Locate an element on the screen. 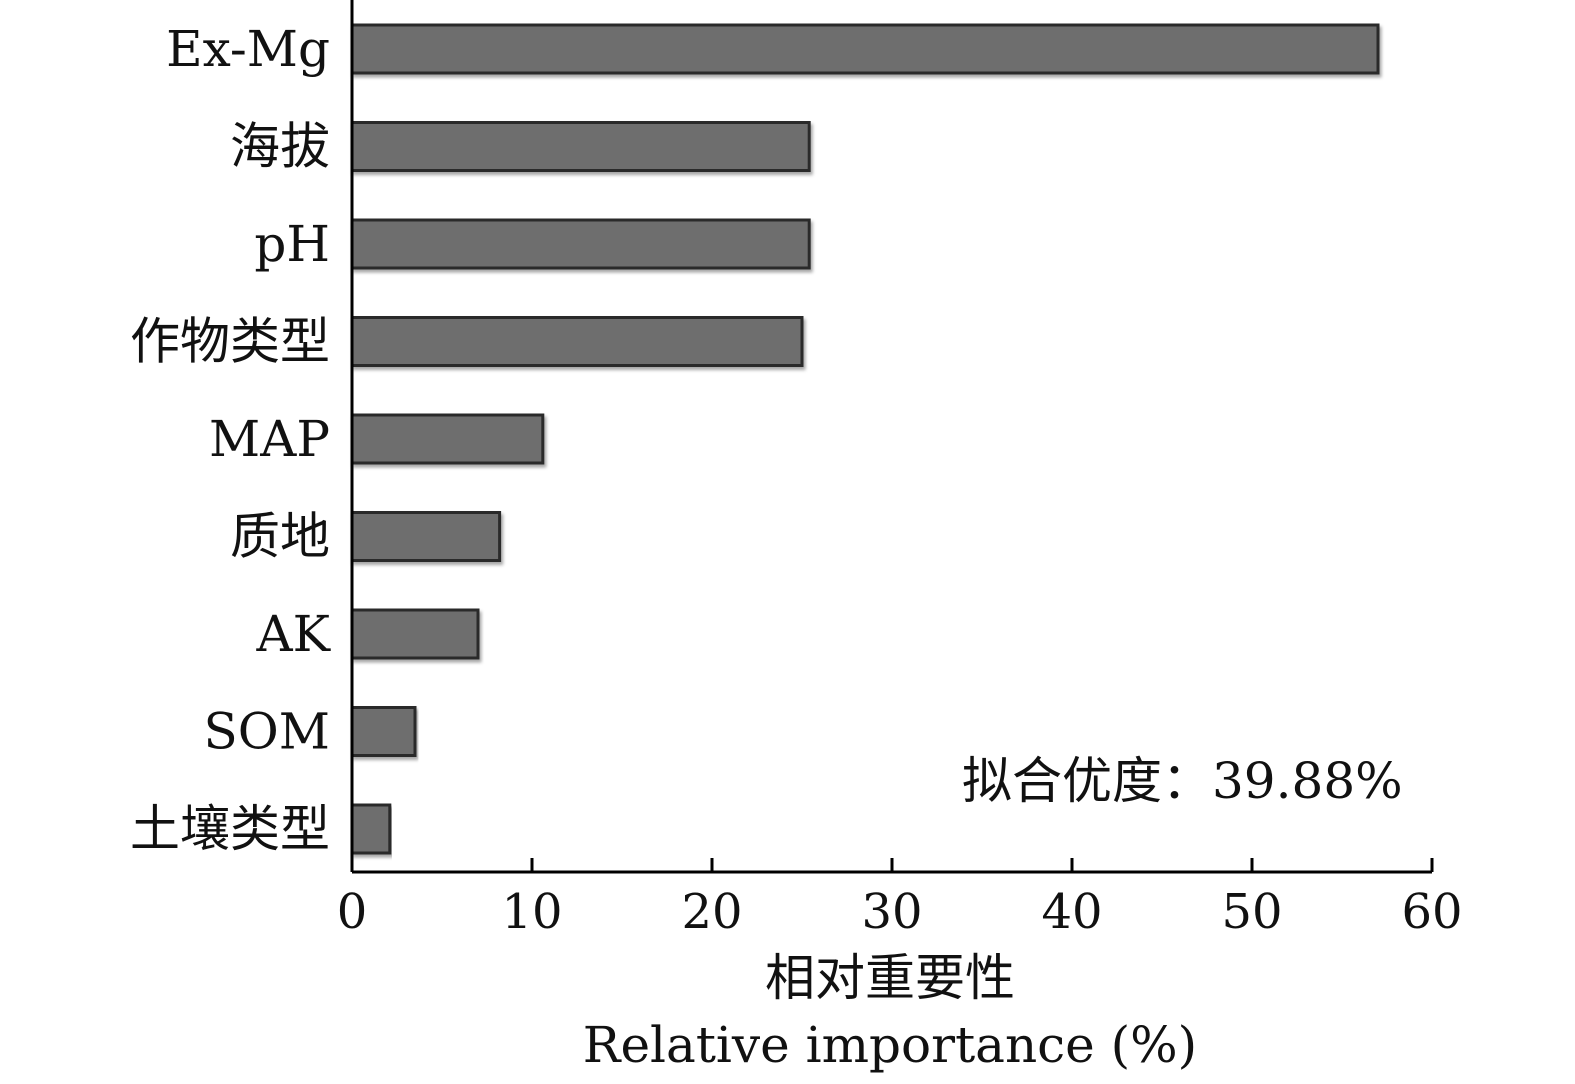 This screenshot has width=1575, height=1084. category-label-2: pH is located at coordinates (292, 244).